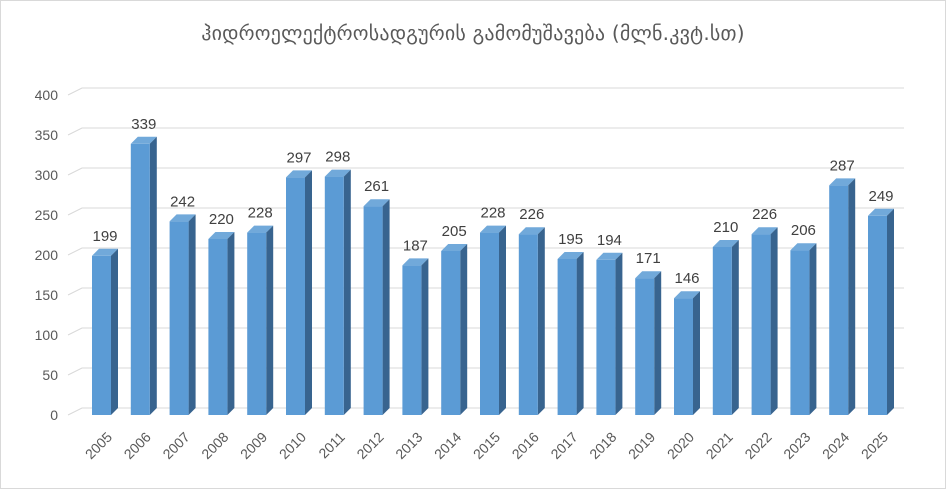 The image size is (946, 489). Describe the element at coordinates (835, 445) in the screenshot. I see `x-axis-label-2024: 2024` at that location.